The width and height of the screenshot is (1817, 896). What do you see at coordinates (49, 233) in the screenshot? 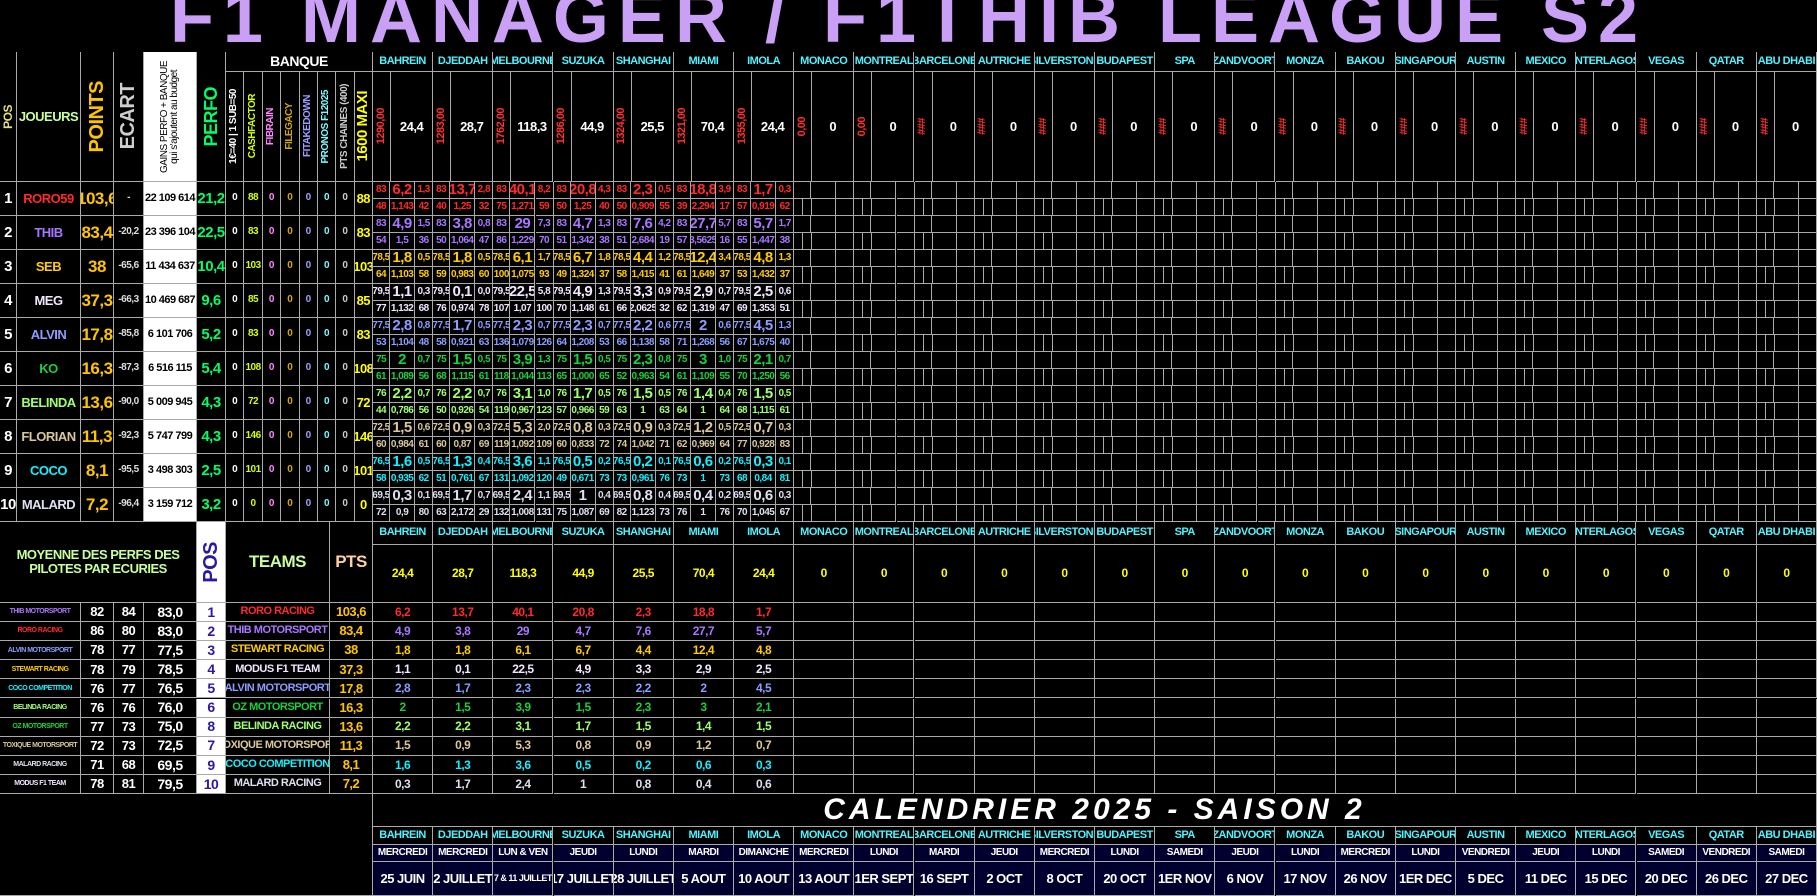
I see `player-name: THIB` at bounding box center [49, 233].